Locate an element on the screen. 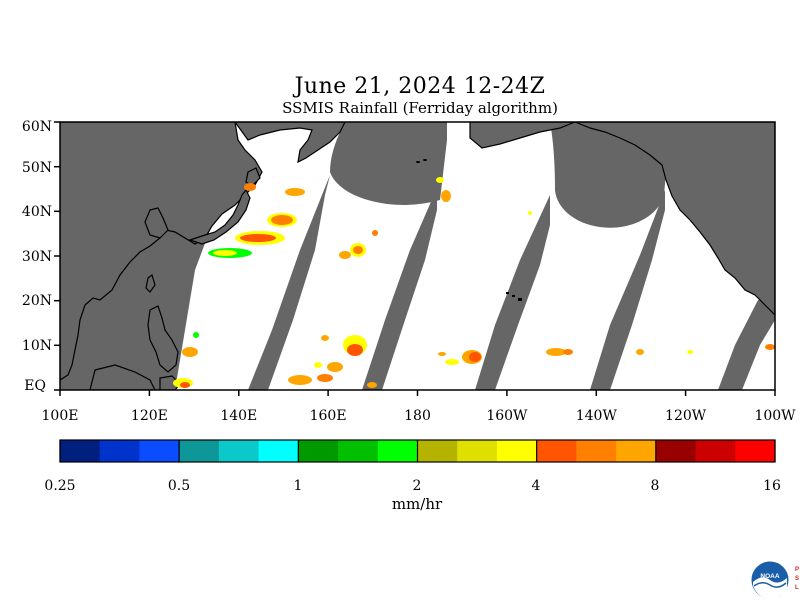 Image resolution: width=800 pixels, height=600 pixels. lon-label-160e: 160E is located at coordinates (328, 416).